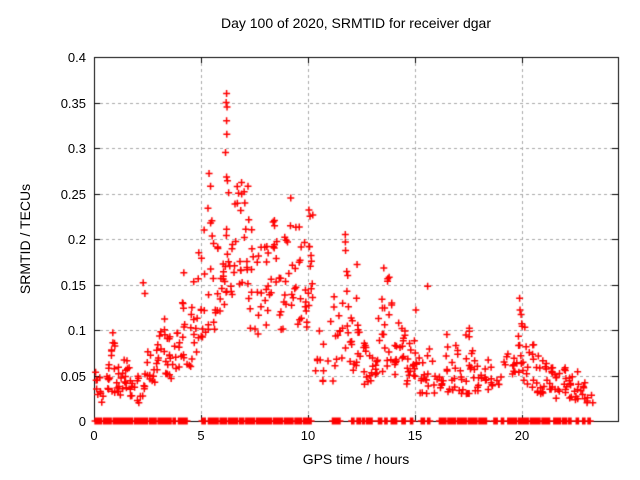 The height and width of the screenshot is (480, 640). I want to click on y-tick-label: 0.1, so click(76, 330).